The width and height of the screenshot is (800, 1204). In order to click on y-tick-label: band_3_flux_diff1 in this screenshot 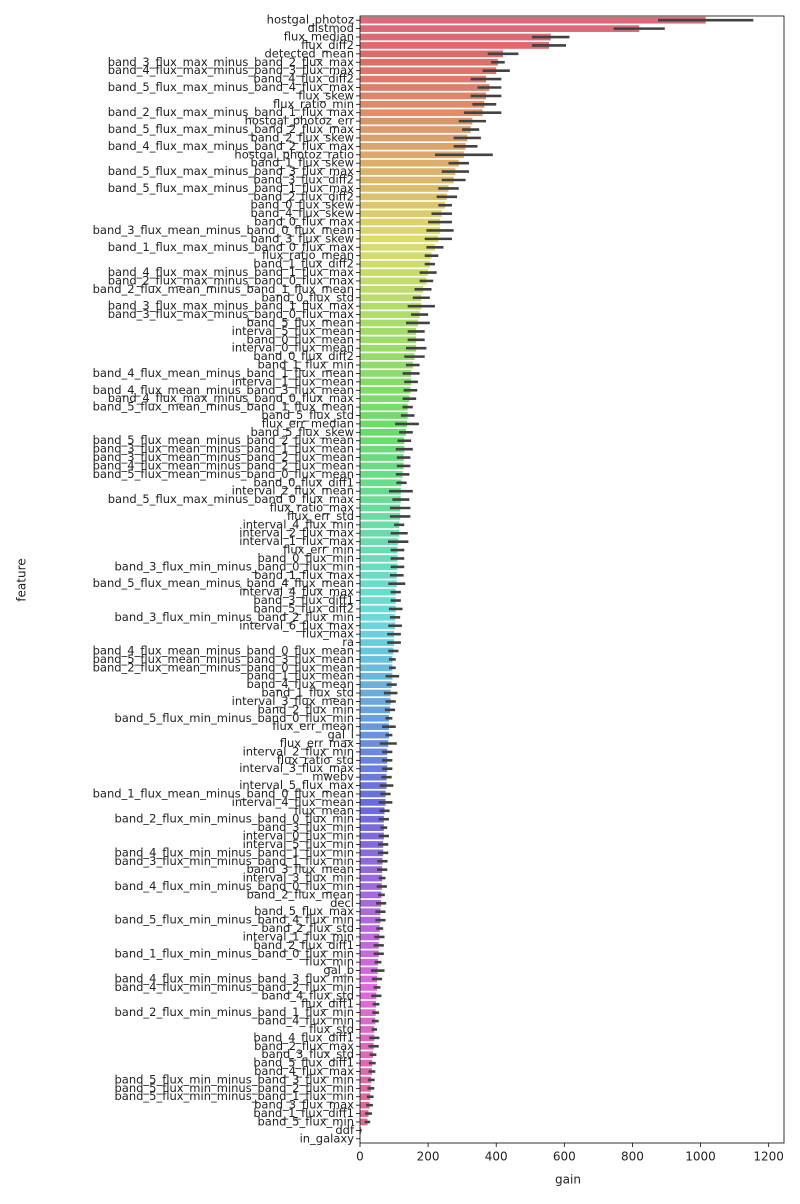, I will do `click(303, 600)`.